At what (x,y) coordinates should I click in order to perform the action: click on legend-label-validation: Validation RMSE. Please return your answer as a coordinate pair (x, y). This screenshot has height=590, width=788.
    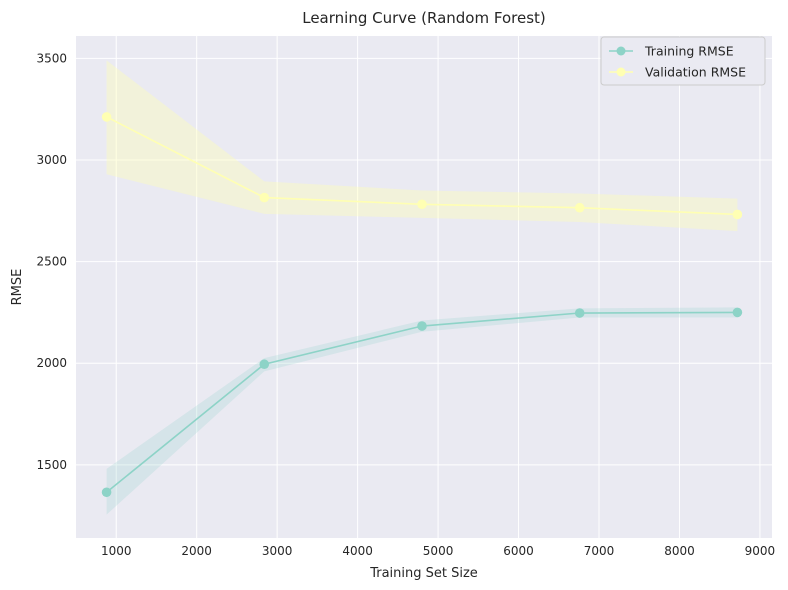
    Looking at the image, I should click on (695, 72).